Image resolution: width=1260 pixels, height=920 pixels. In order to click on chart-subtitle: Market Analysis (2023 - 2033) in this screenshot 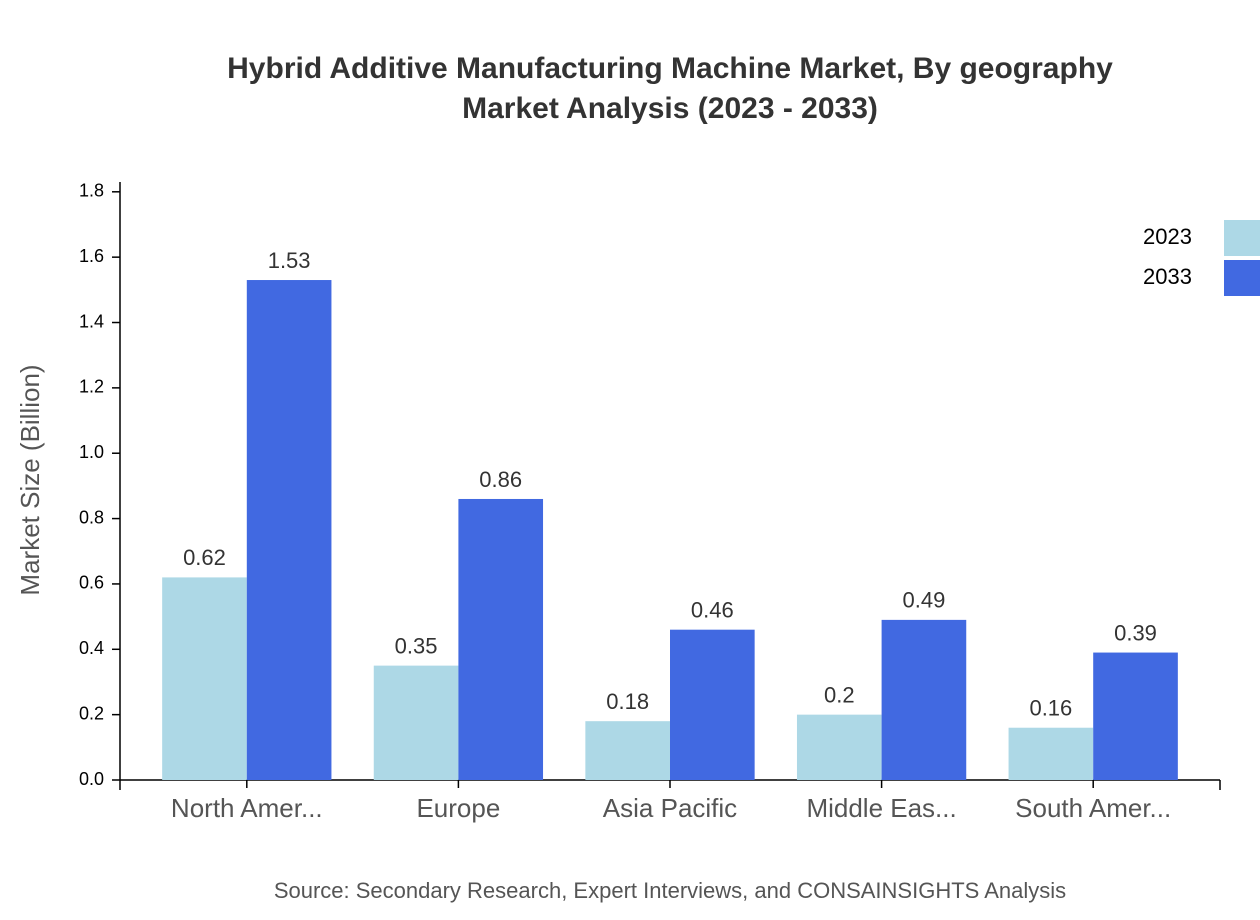, I will do `click(670, 108)`.